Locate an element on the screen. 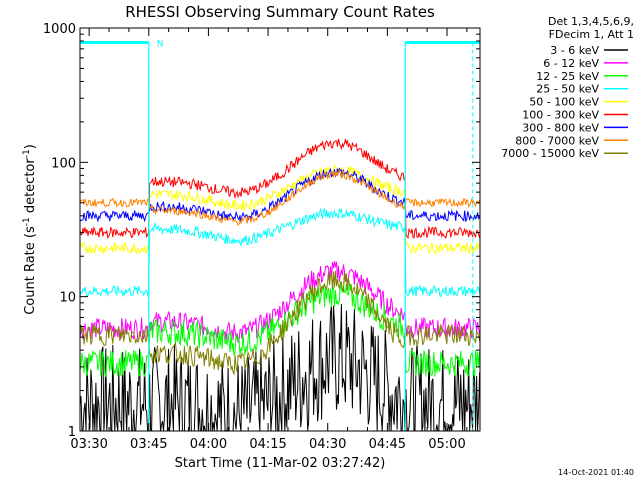  legend-label-4: 25 - 50 keV is located at coordinates (567, 89).